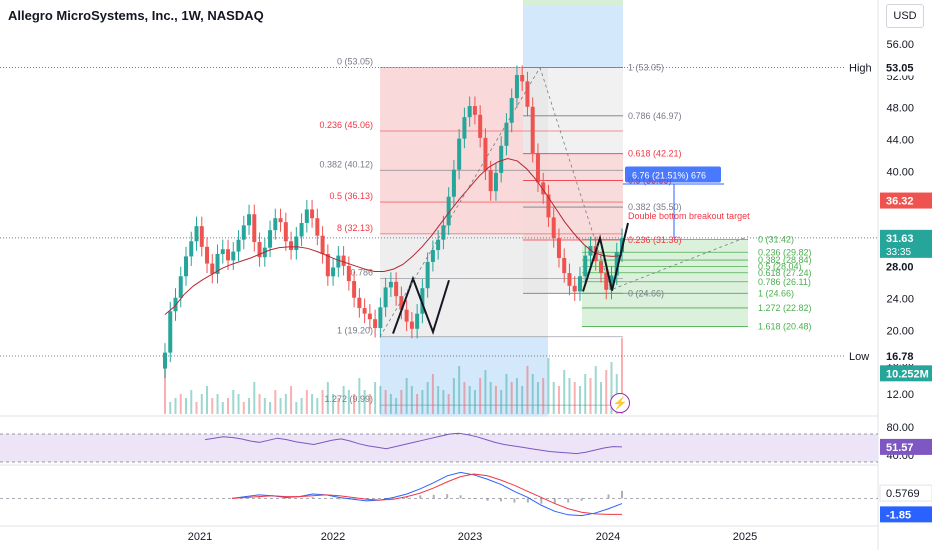 This screenshot has height=550, width=932. What do you see at coordinates (346, 125) in the screenshot?
I see `fib-label: 0.236 (45.06)` at bounding box center [346, 125].